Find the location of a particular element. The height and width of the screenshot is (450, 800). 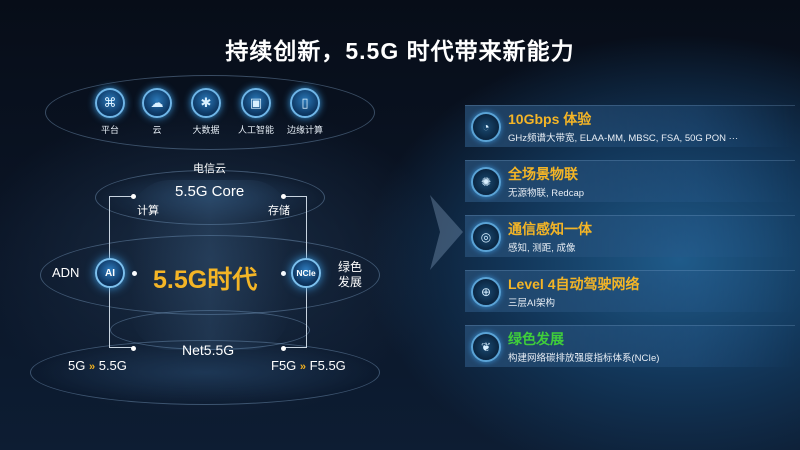

feature-title: Level 4自动驾驶网络 is located at coordinates (574, 284).